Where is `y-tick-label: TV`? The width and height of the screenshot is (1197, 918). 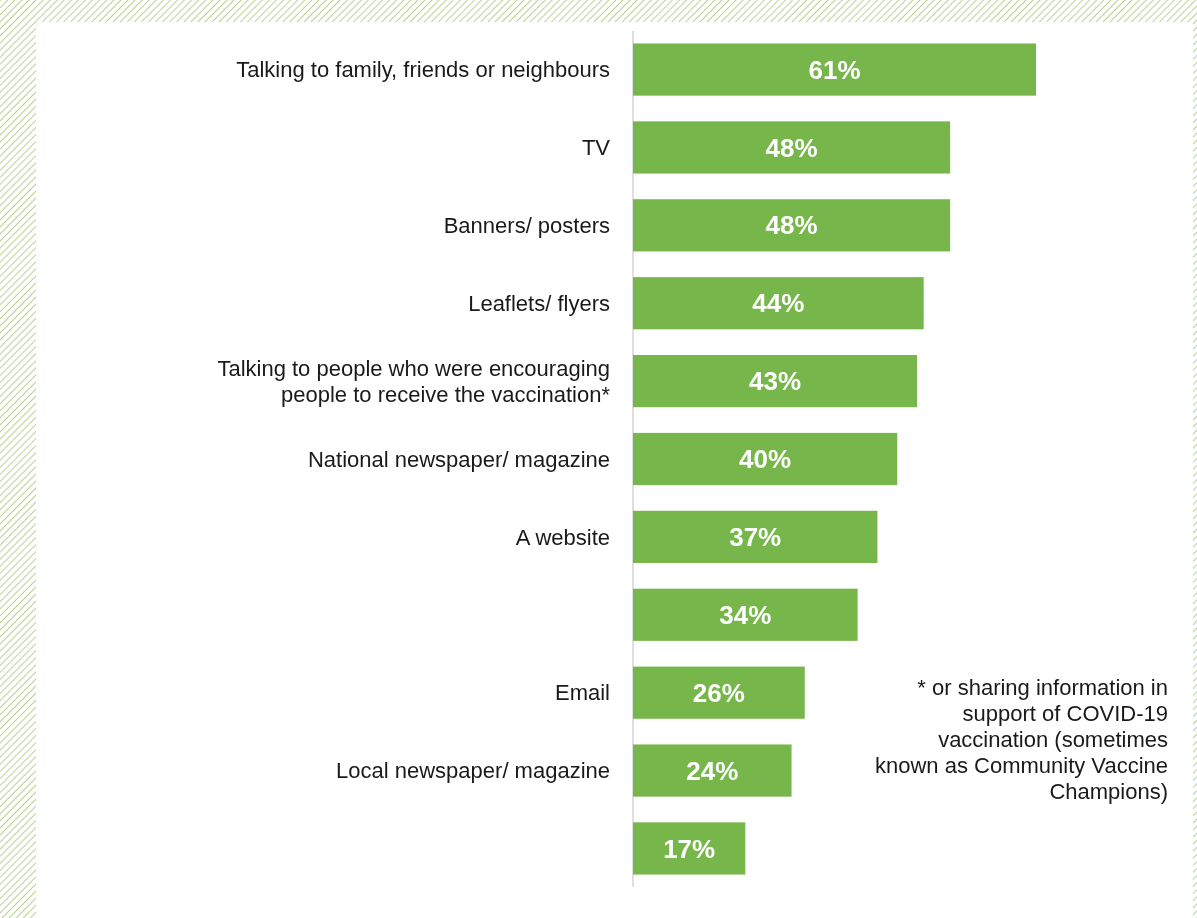 y-tick-label: TV is located at coordinates (596, 148).